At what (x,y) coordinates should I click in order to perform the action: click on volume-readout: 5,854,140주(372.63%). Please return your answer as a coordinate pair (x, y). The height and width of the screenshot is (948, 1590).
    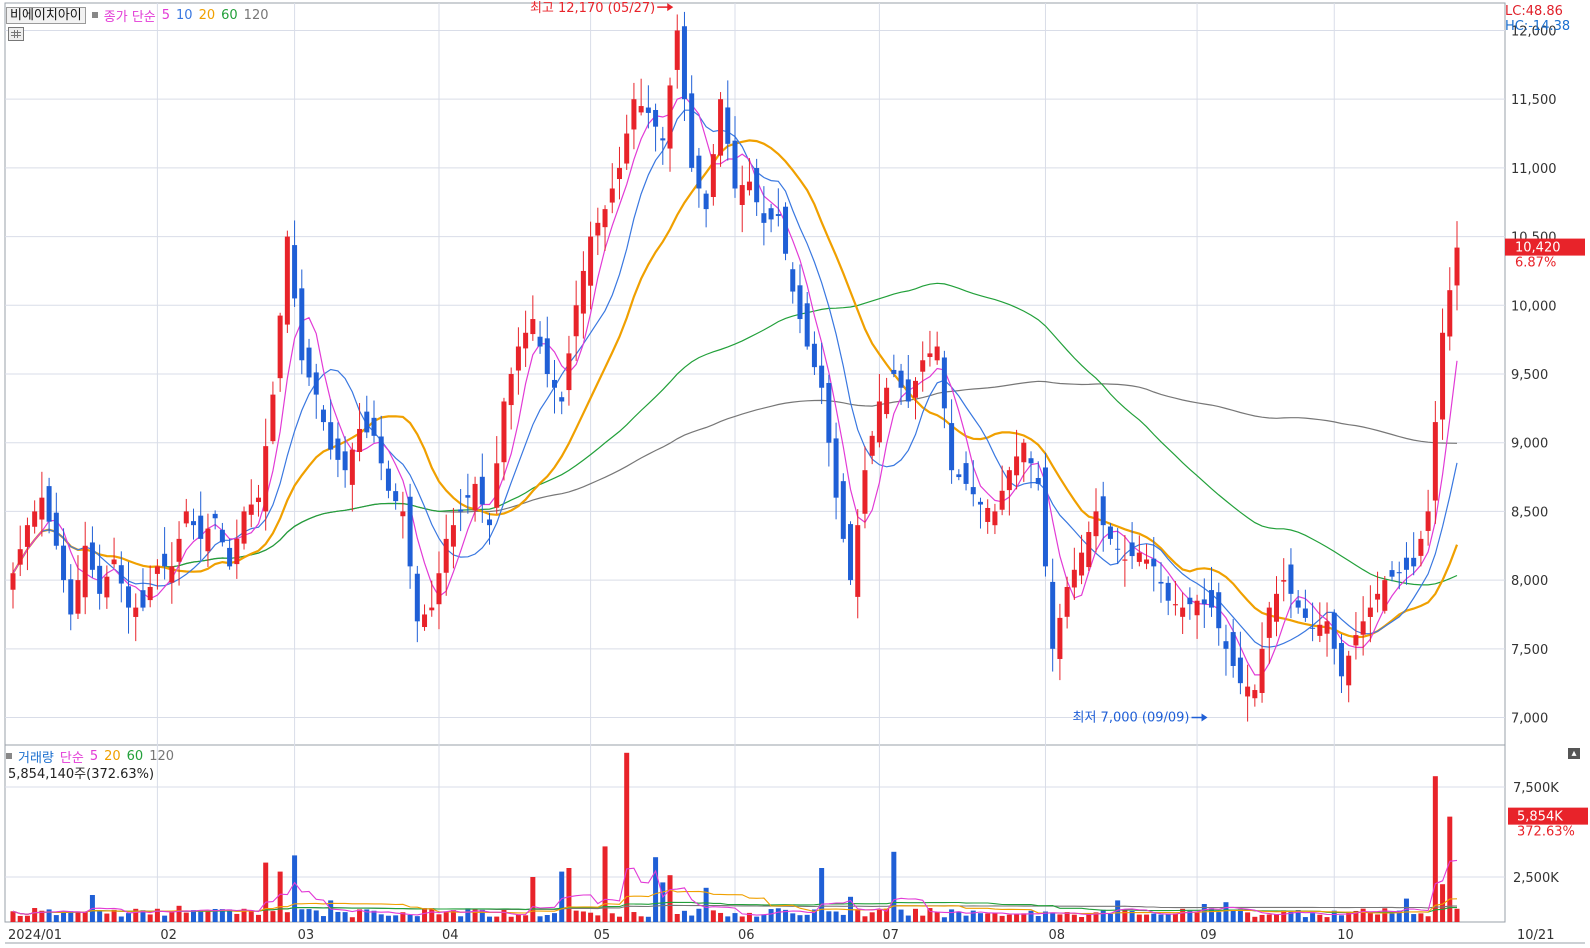
    Looking at the image, I should click on (81, 774).